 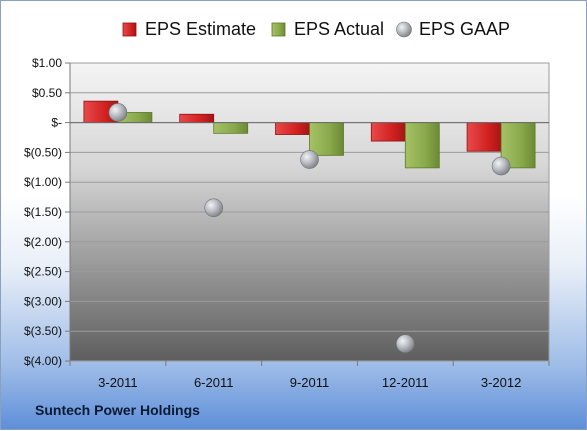 What do you see at coordinates (405, 382) in the screenshot?
I see `x-tick-label: 12-2011` at bounding box center [405, 382].